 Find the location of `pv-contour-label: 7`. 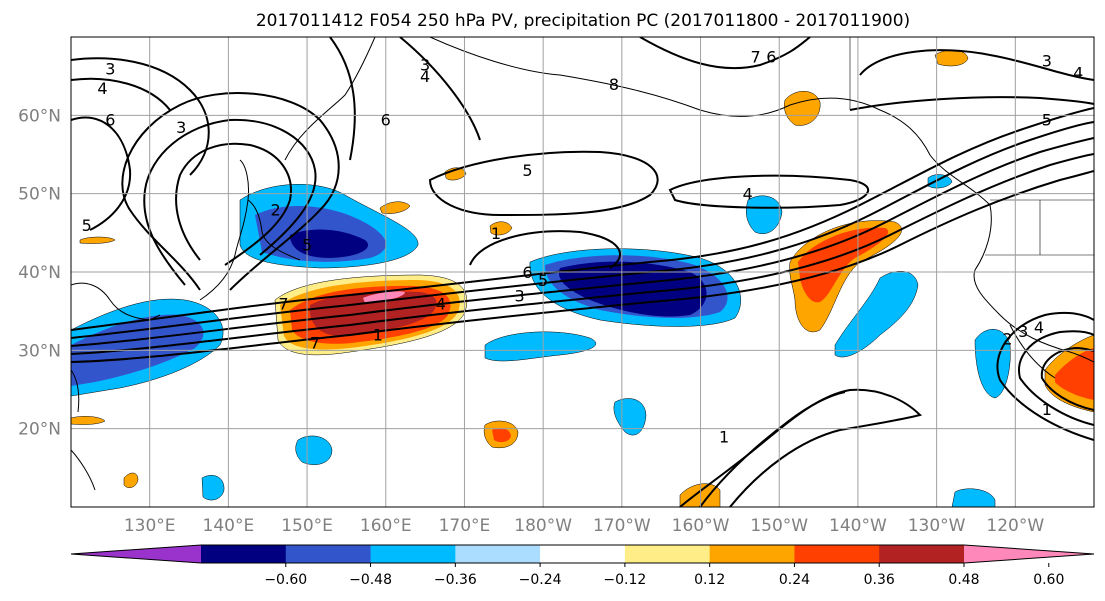

pv-contour-label: 7 is located at coordinates (315, 343).